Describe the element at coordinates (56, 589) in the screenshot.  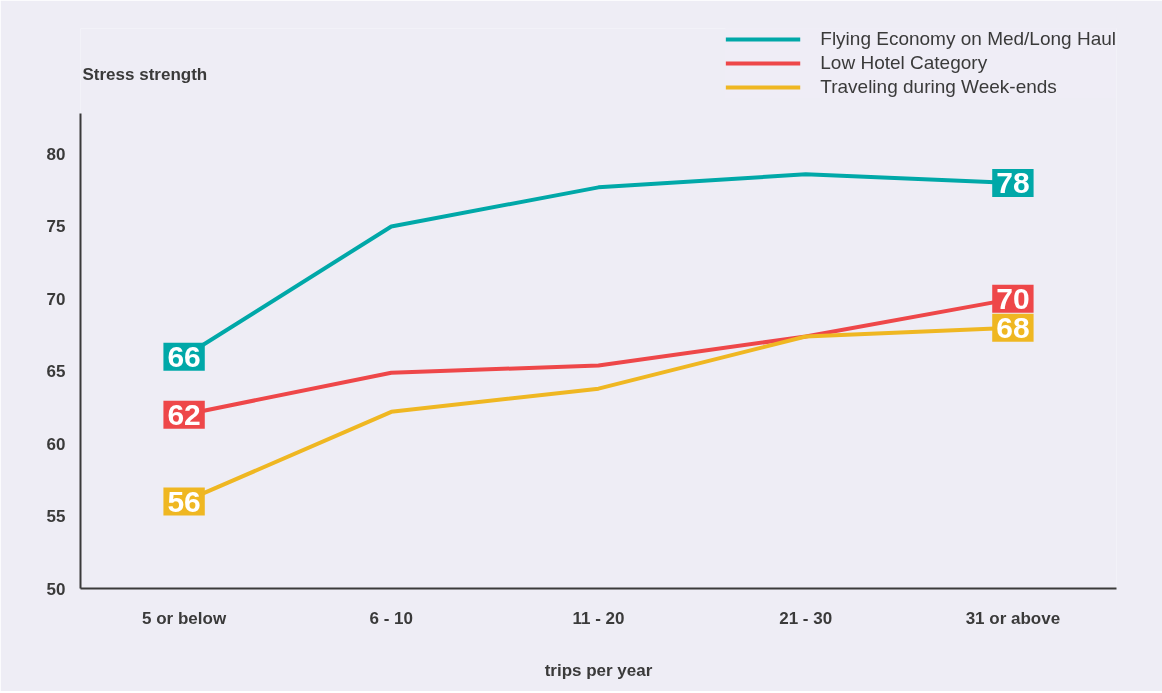
I see `y-tick-label: 50` at that location.